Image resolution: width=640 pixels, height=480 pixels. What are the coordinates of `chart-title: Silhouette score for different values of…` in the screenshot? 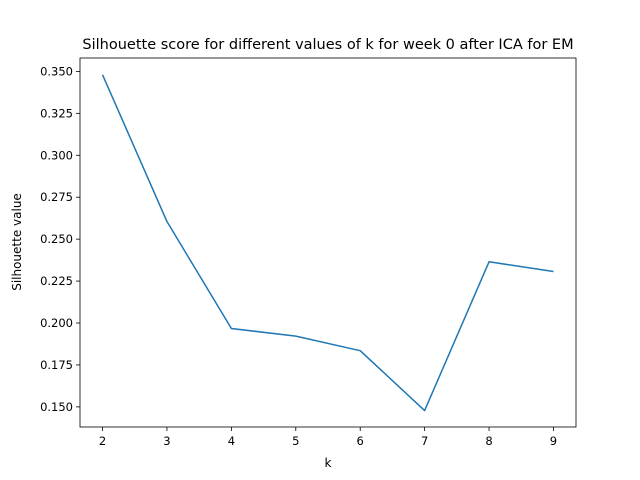 It's located at (327, 45).